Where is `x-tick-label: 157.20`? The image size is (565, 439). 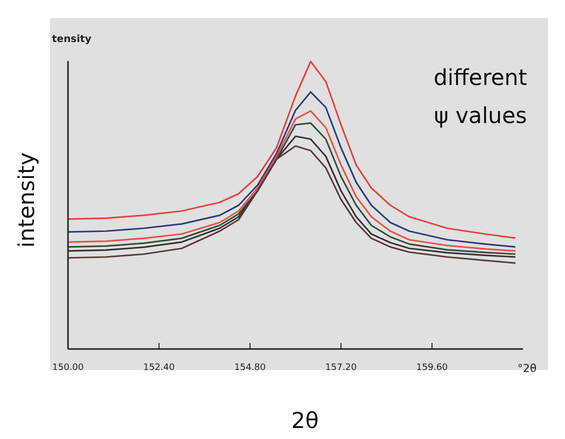
x-tick-label: 157.20 is located at coordinates (341, 368).